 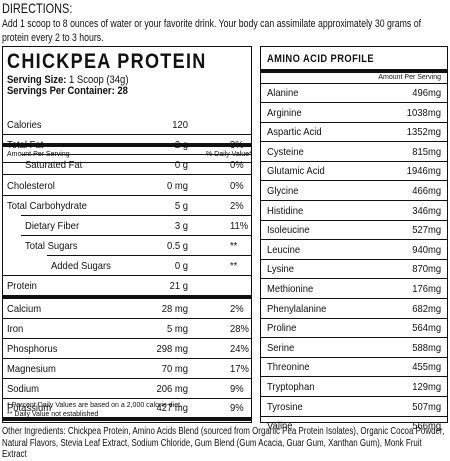 I want to click on amino-acid-name: Glutamic Acid, so click(x=296, y=171).